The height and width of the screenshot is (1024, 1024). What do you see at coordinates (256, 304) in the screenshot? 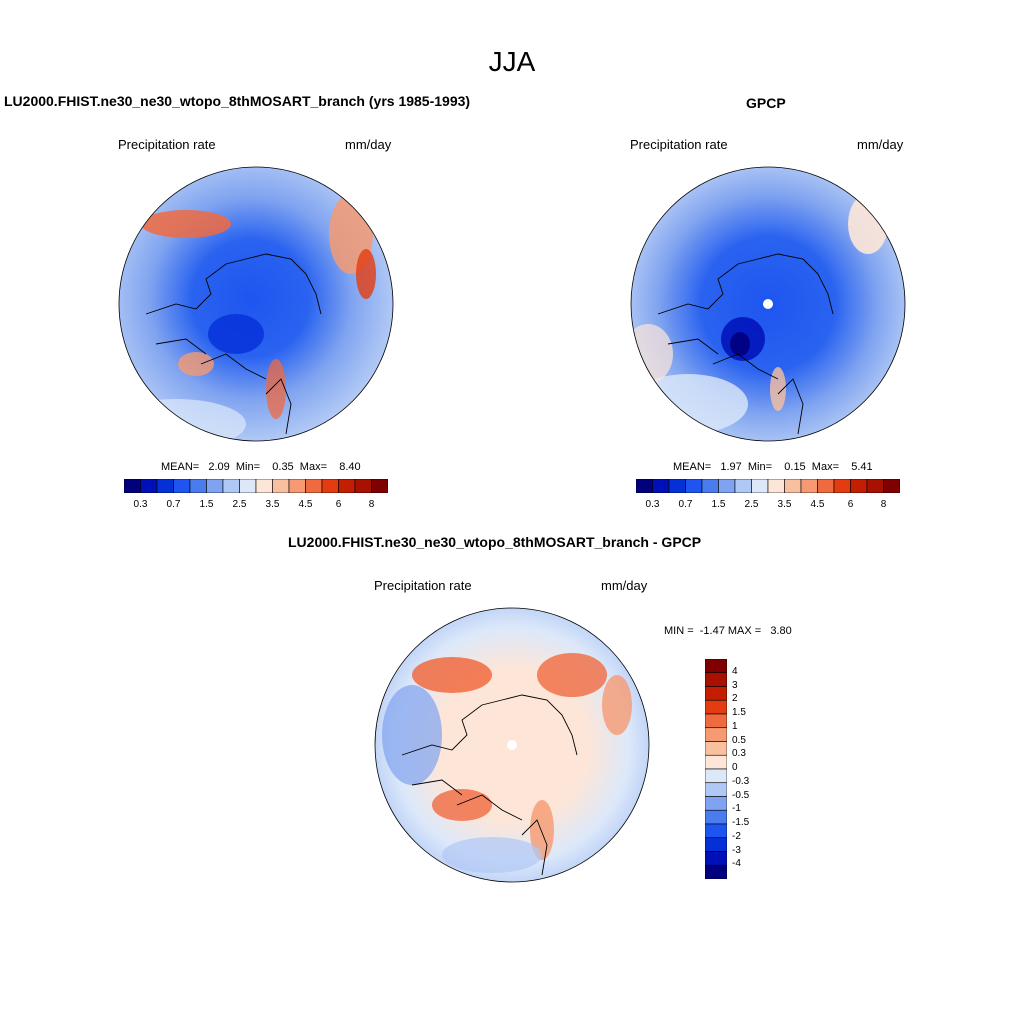
I see `panel1-map` at bounding box center [256, 304].